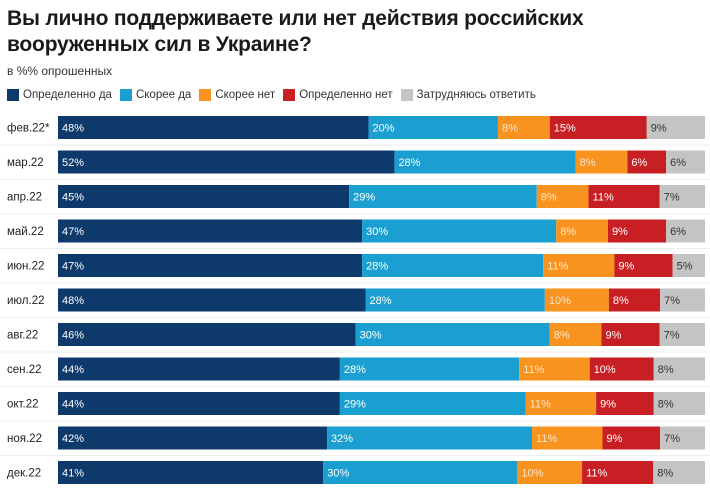  I want to click on data-label: 15%, so click(565, 129).